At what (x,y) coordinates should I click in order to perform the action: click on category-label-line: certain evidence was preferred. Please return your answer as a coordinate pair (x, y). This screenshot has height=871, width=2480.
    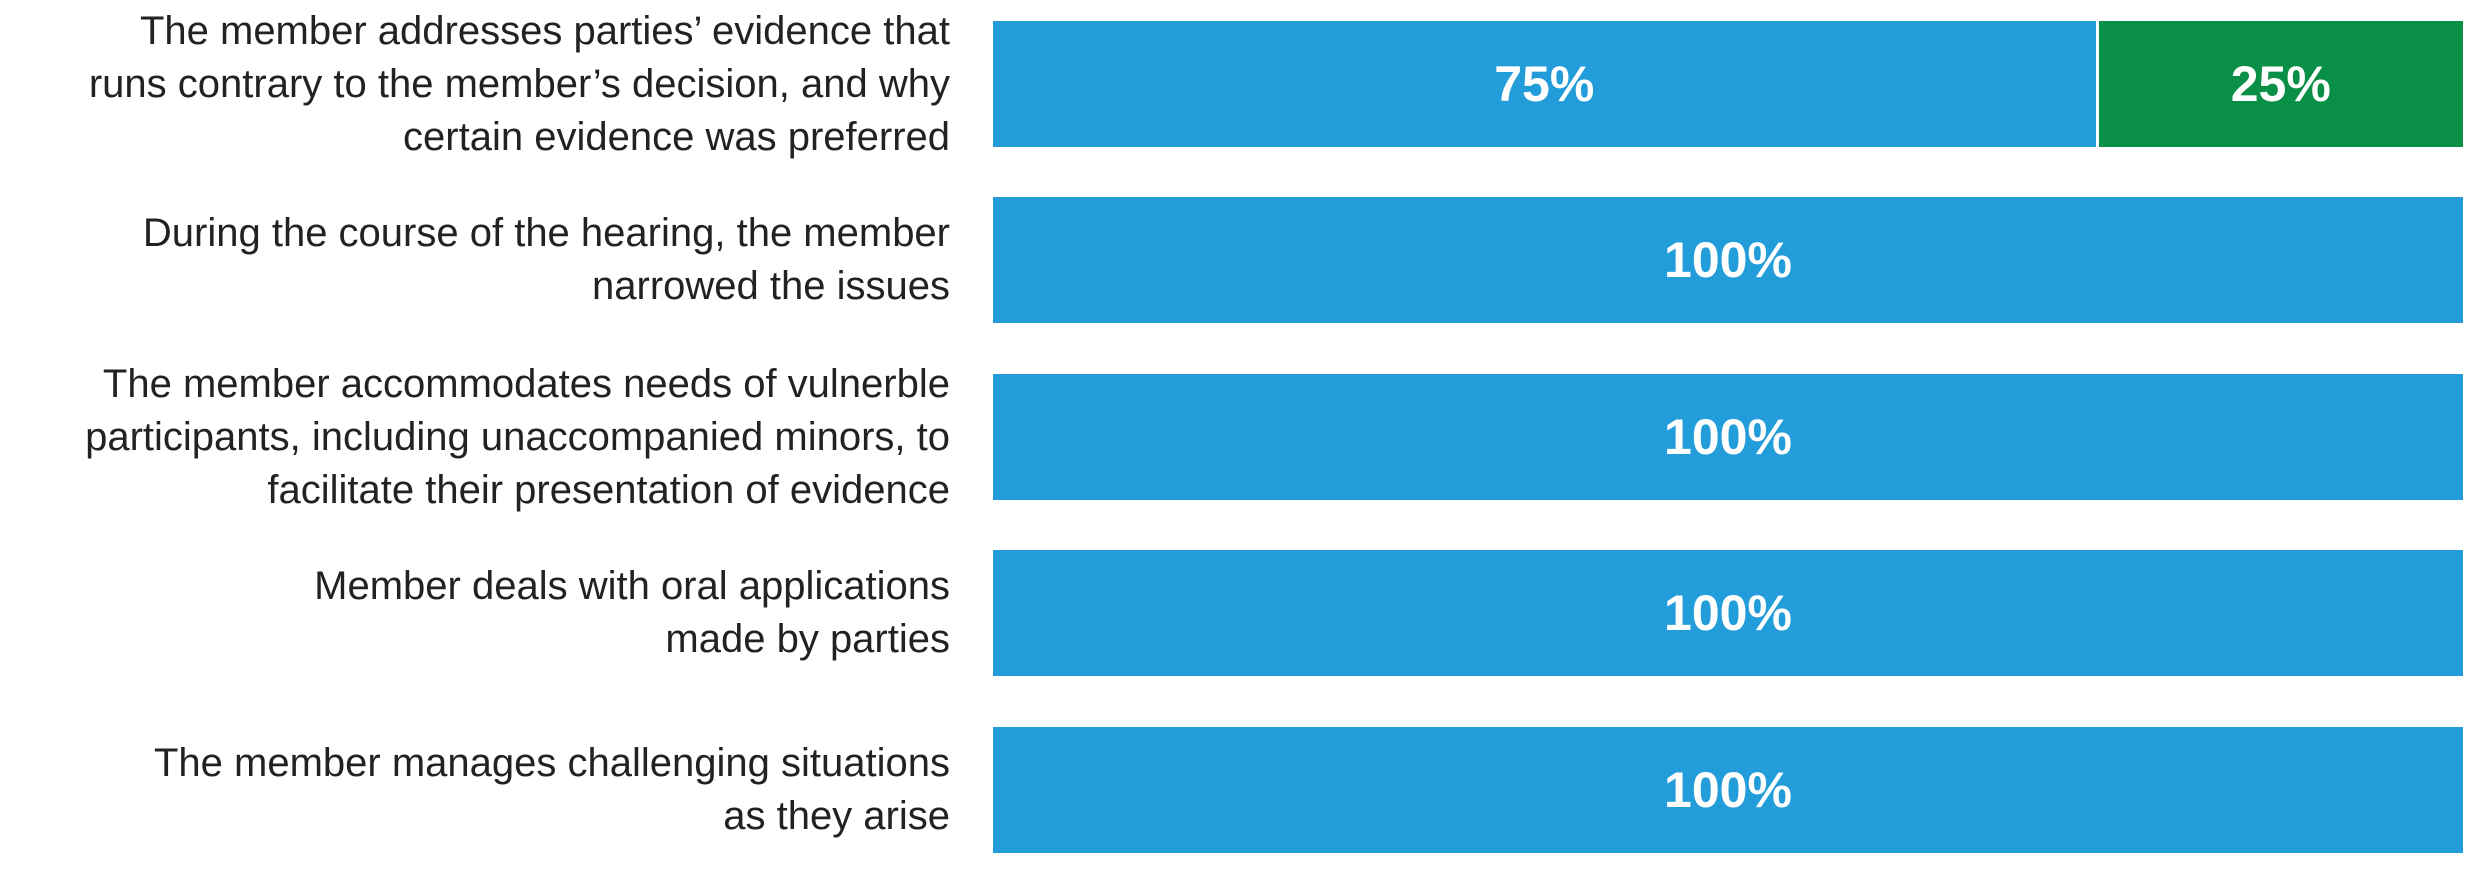
    Looking at the image, I should click on (676, 136).